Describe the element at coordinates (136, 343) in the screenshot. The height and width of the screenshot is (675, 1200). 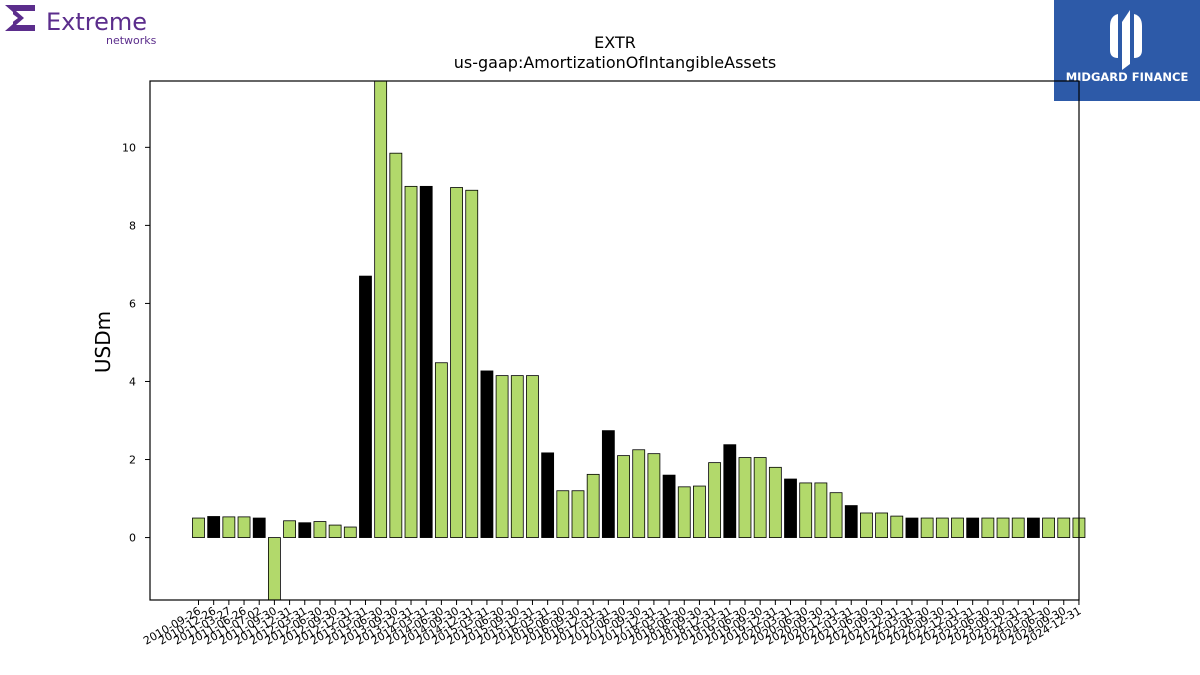
I see `y-ticks-group: 0 2 4 6 8 10` at that location.